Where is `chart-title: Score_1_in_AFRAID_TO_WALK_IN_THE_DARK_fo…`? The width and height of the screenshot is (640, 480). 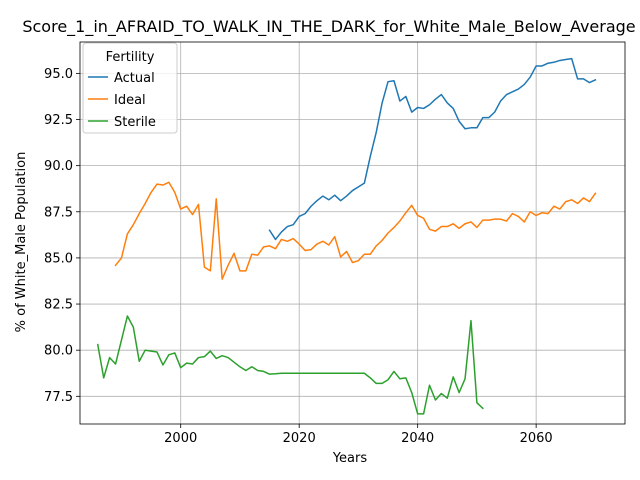
chart-title: Score_1_in_AFRAID_TO_WALK_IN_THE_DARK_fo… is located at coordinates (328, 27).